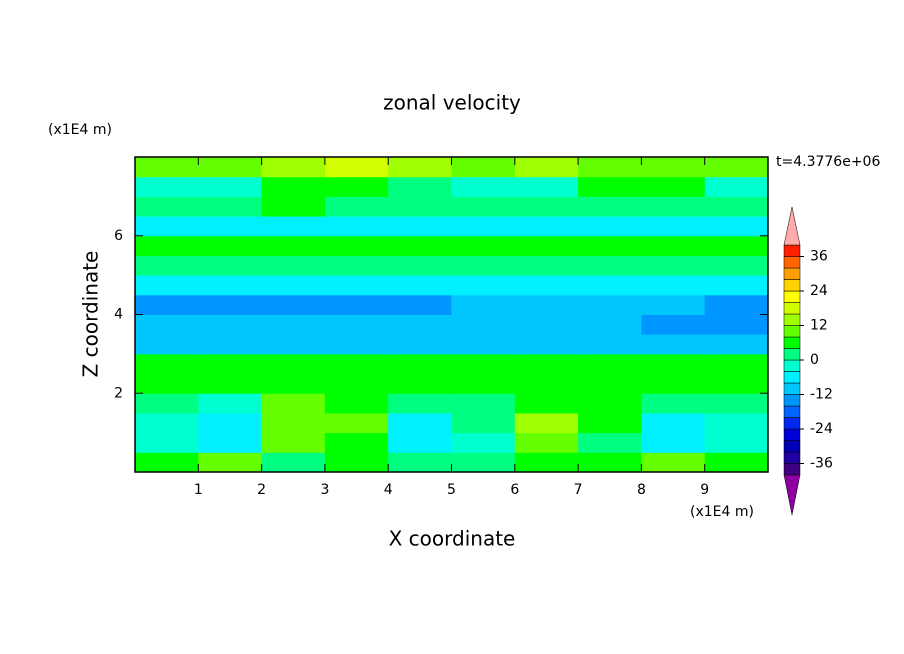  I want to click on x-tick-label: 8, so click(641, 490).